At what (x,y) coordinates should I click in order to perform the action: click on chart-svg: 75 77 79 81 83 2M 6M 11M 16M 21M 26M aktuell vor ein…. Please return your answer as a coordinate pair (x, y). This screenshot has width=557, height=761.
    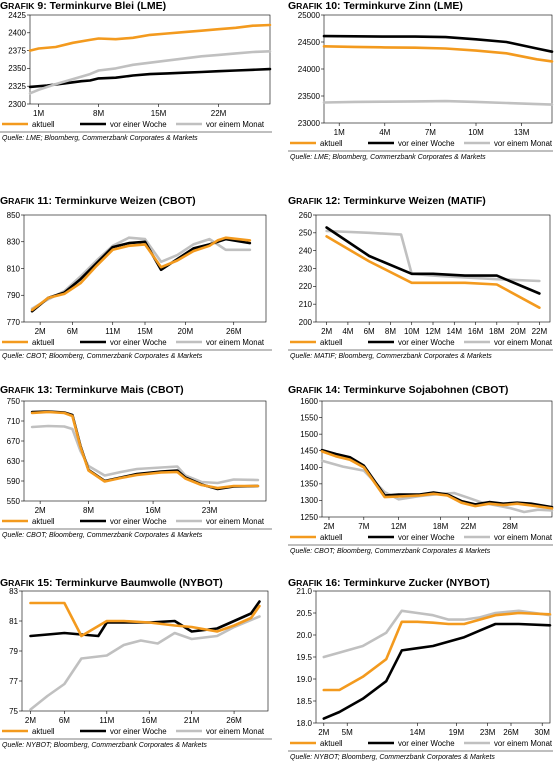
    Looking at the image, I should click on (135, 661).